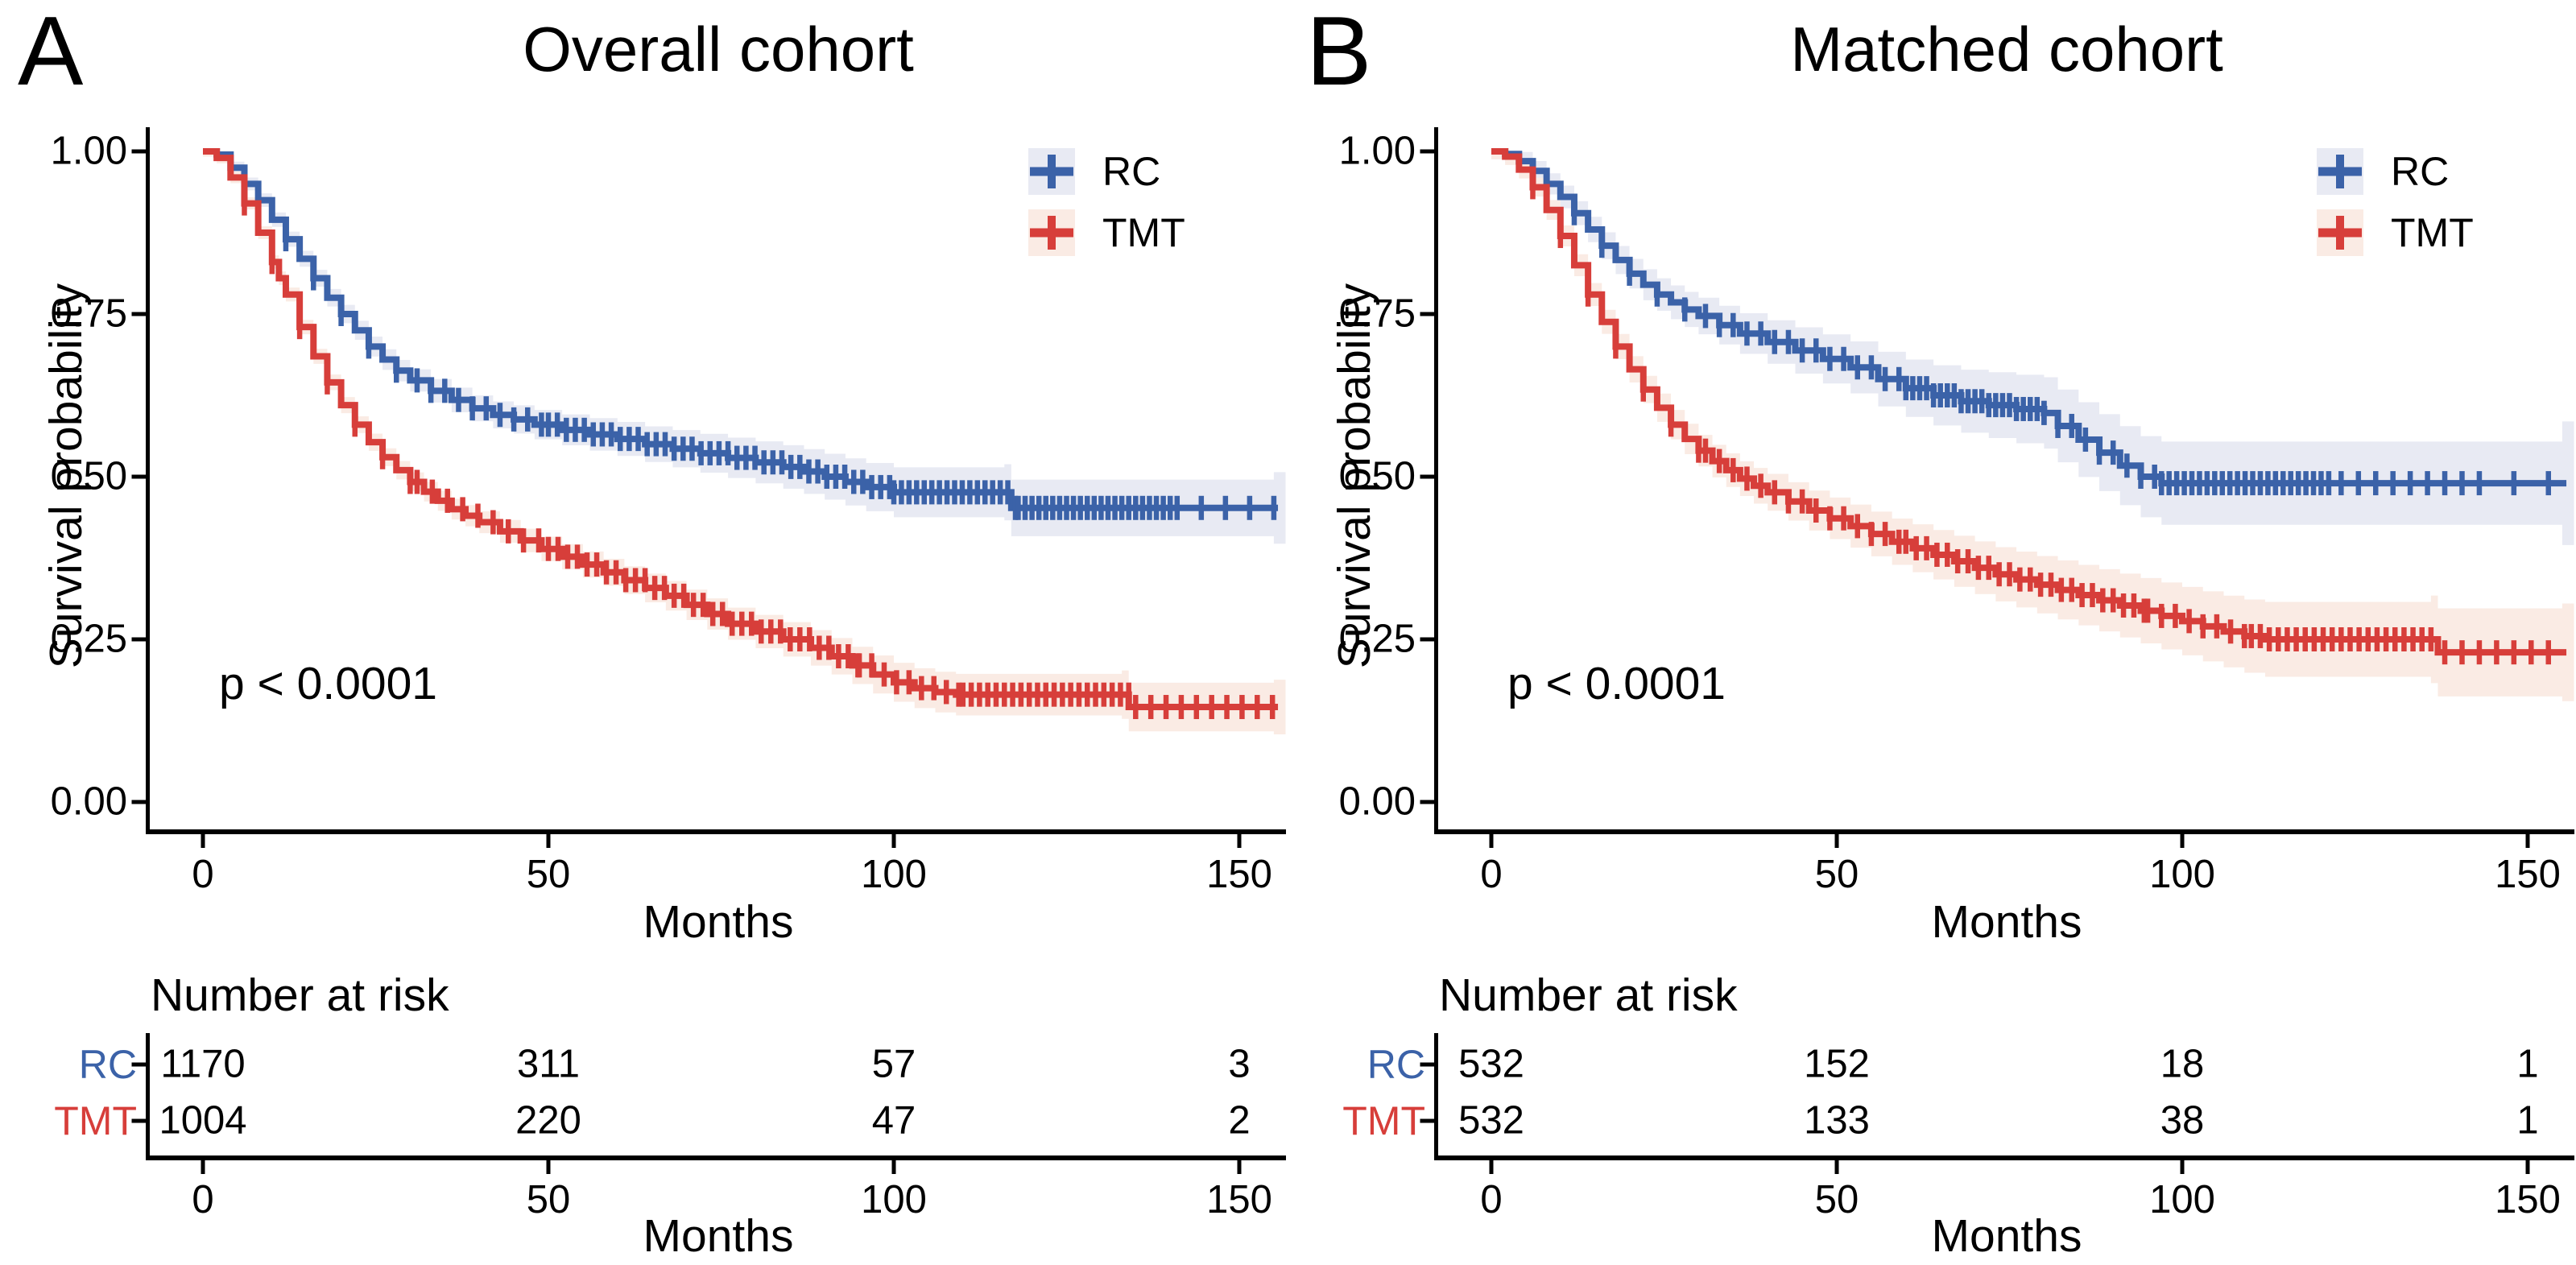  I want to click on panel-letter: A, so click(51, 52).